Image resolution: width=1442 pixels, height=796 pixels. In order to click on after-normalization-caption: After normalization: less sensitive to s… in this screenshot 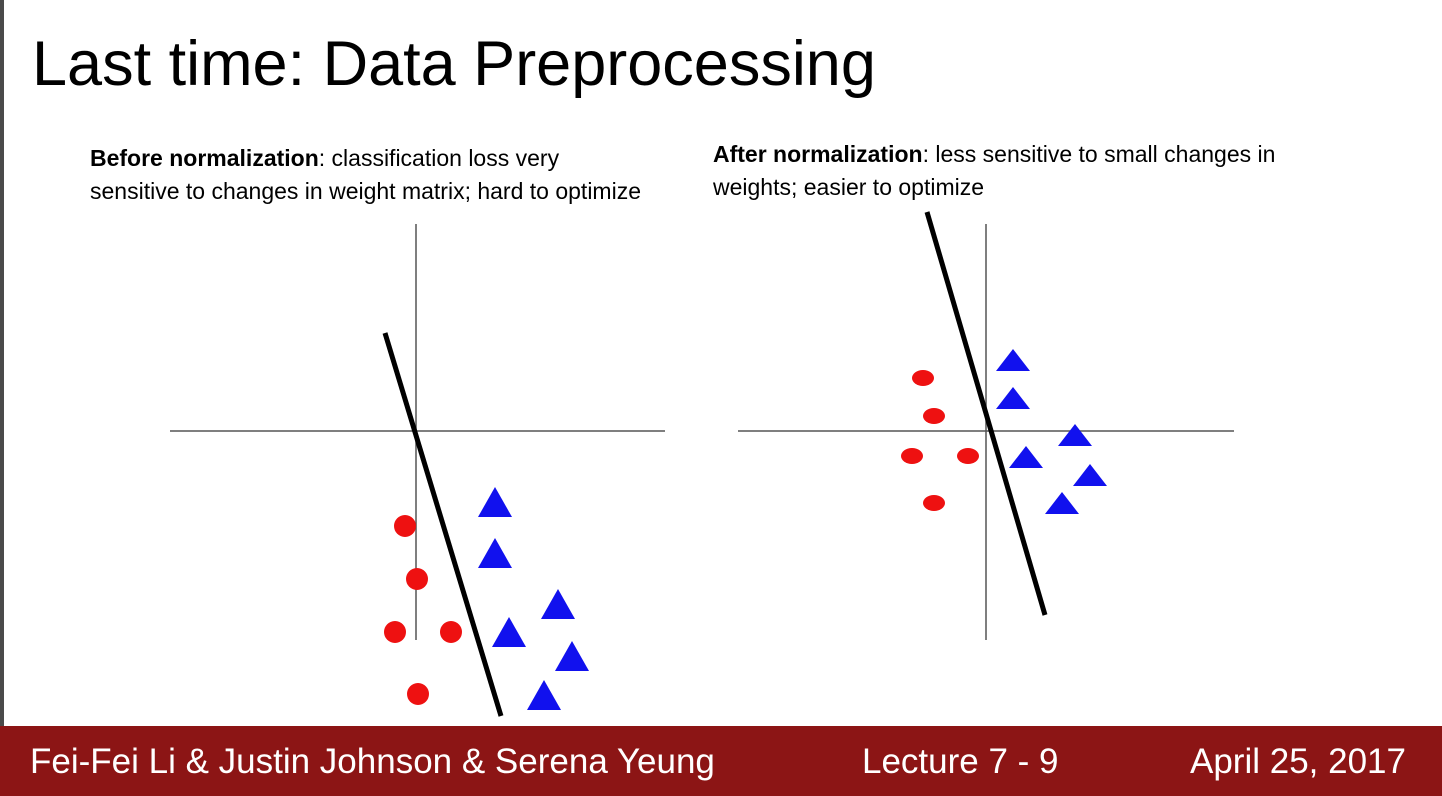, I will do `click(1013, 171)`.